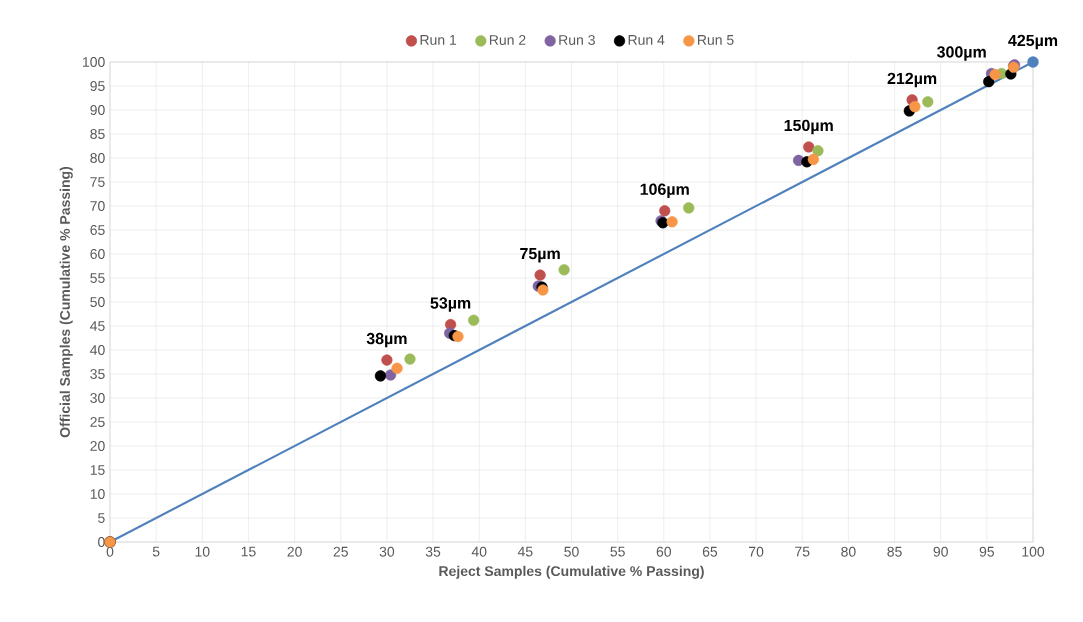  What do you see at coordinates (507, 40) in the screenshot?
I see `legend-label: Run 2` at bounding box center [507, 40].